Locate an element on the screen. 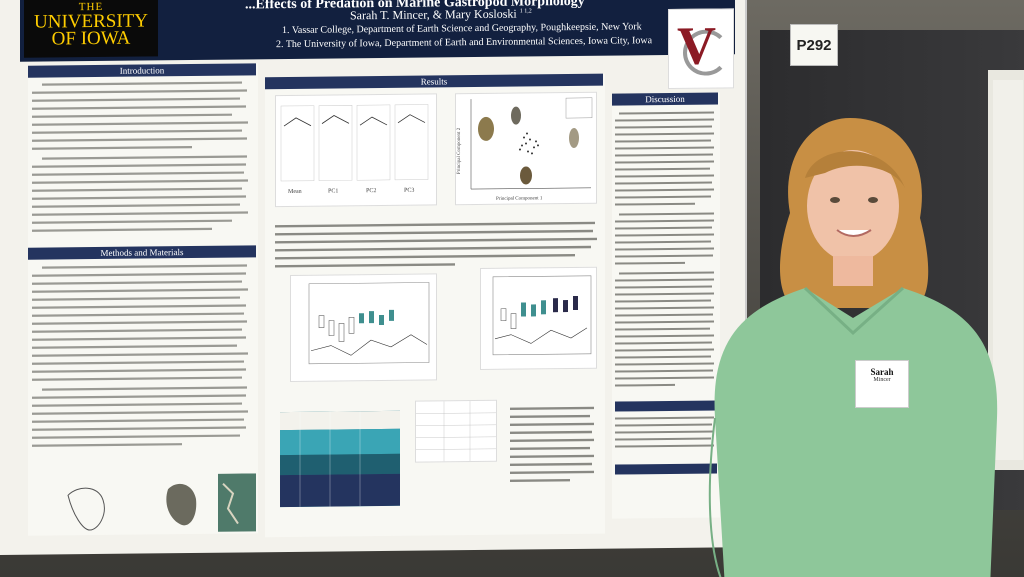  presenter-smile is located at coordinates (854, 233).